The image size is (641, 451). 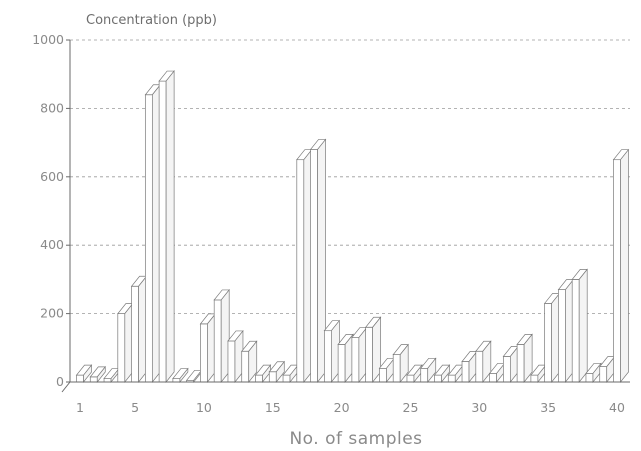 I want to click on x-tick-label: 1, so click(x=80, y=407).